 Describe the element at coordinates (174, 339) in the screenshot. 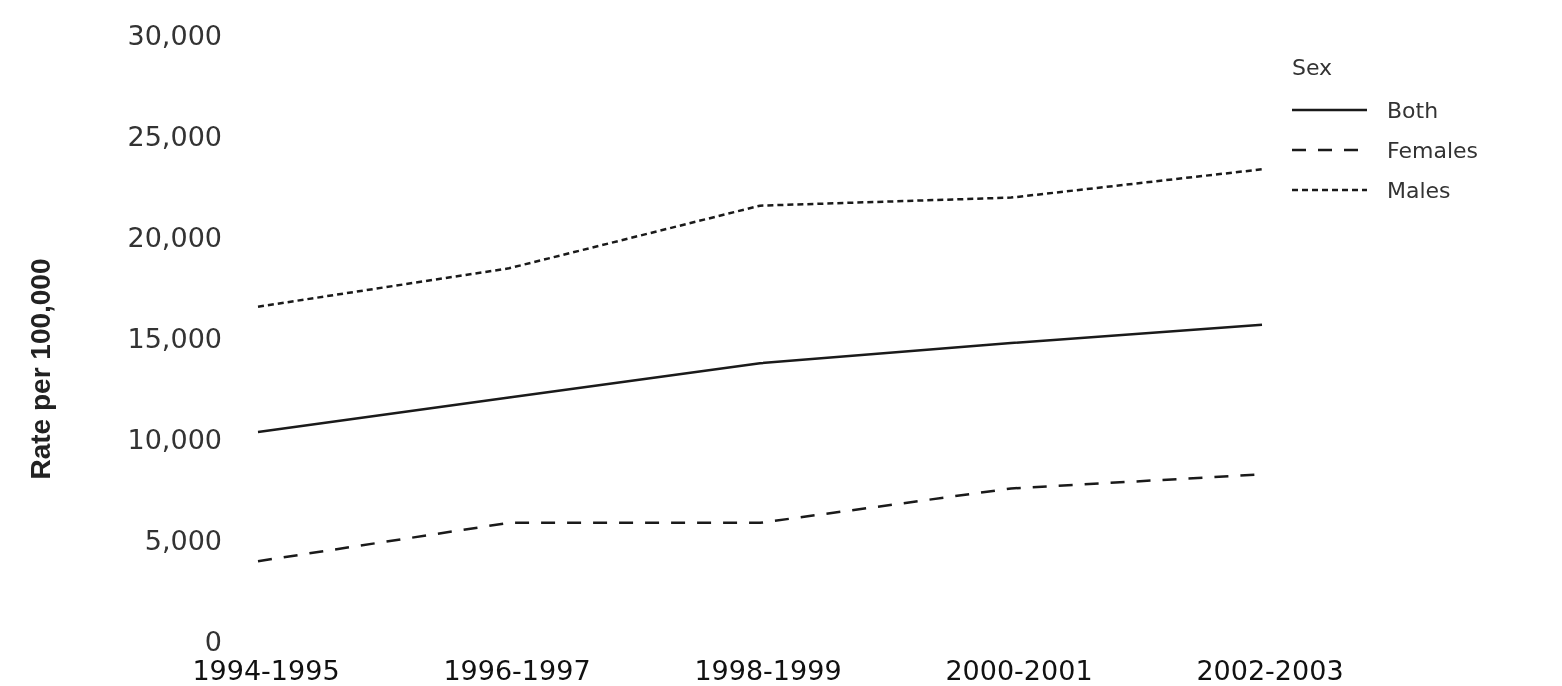

I see `y-tick-label: 15,000` at that location.